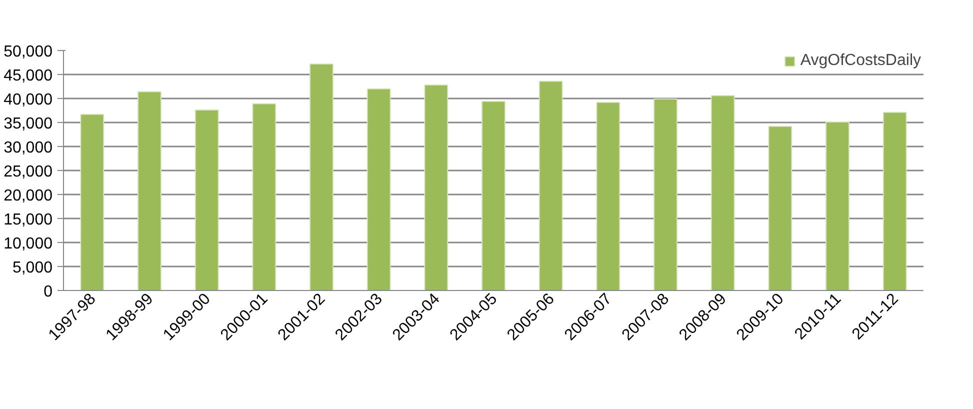 This screenshot has width=973, height=409. What do you see at coordinates (48, 292) in the screenshot?
I see `y-tick-label: 0` at bounding box center [48, 292].